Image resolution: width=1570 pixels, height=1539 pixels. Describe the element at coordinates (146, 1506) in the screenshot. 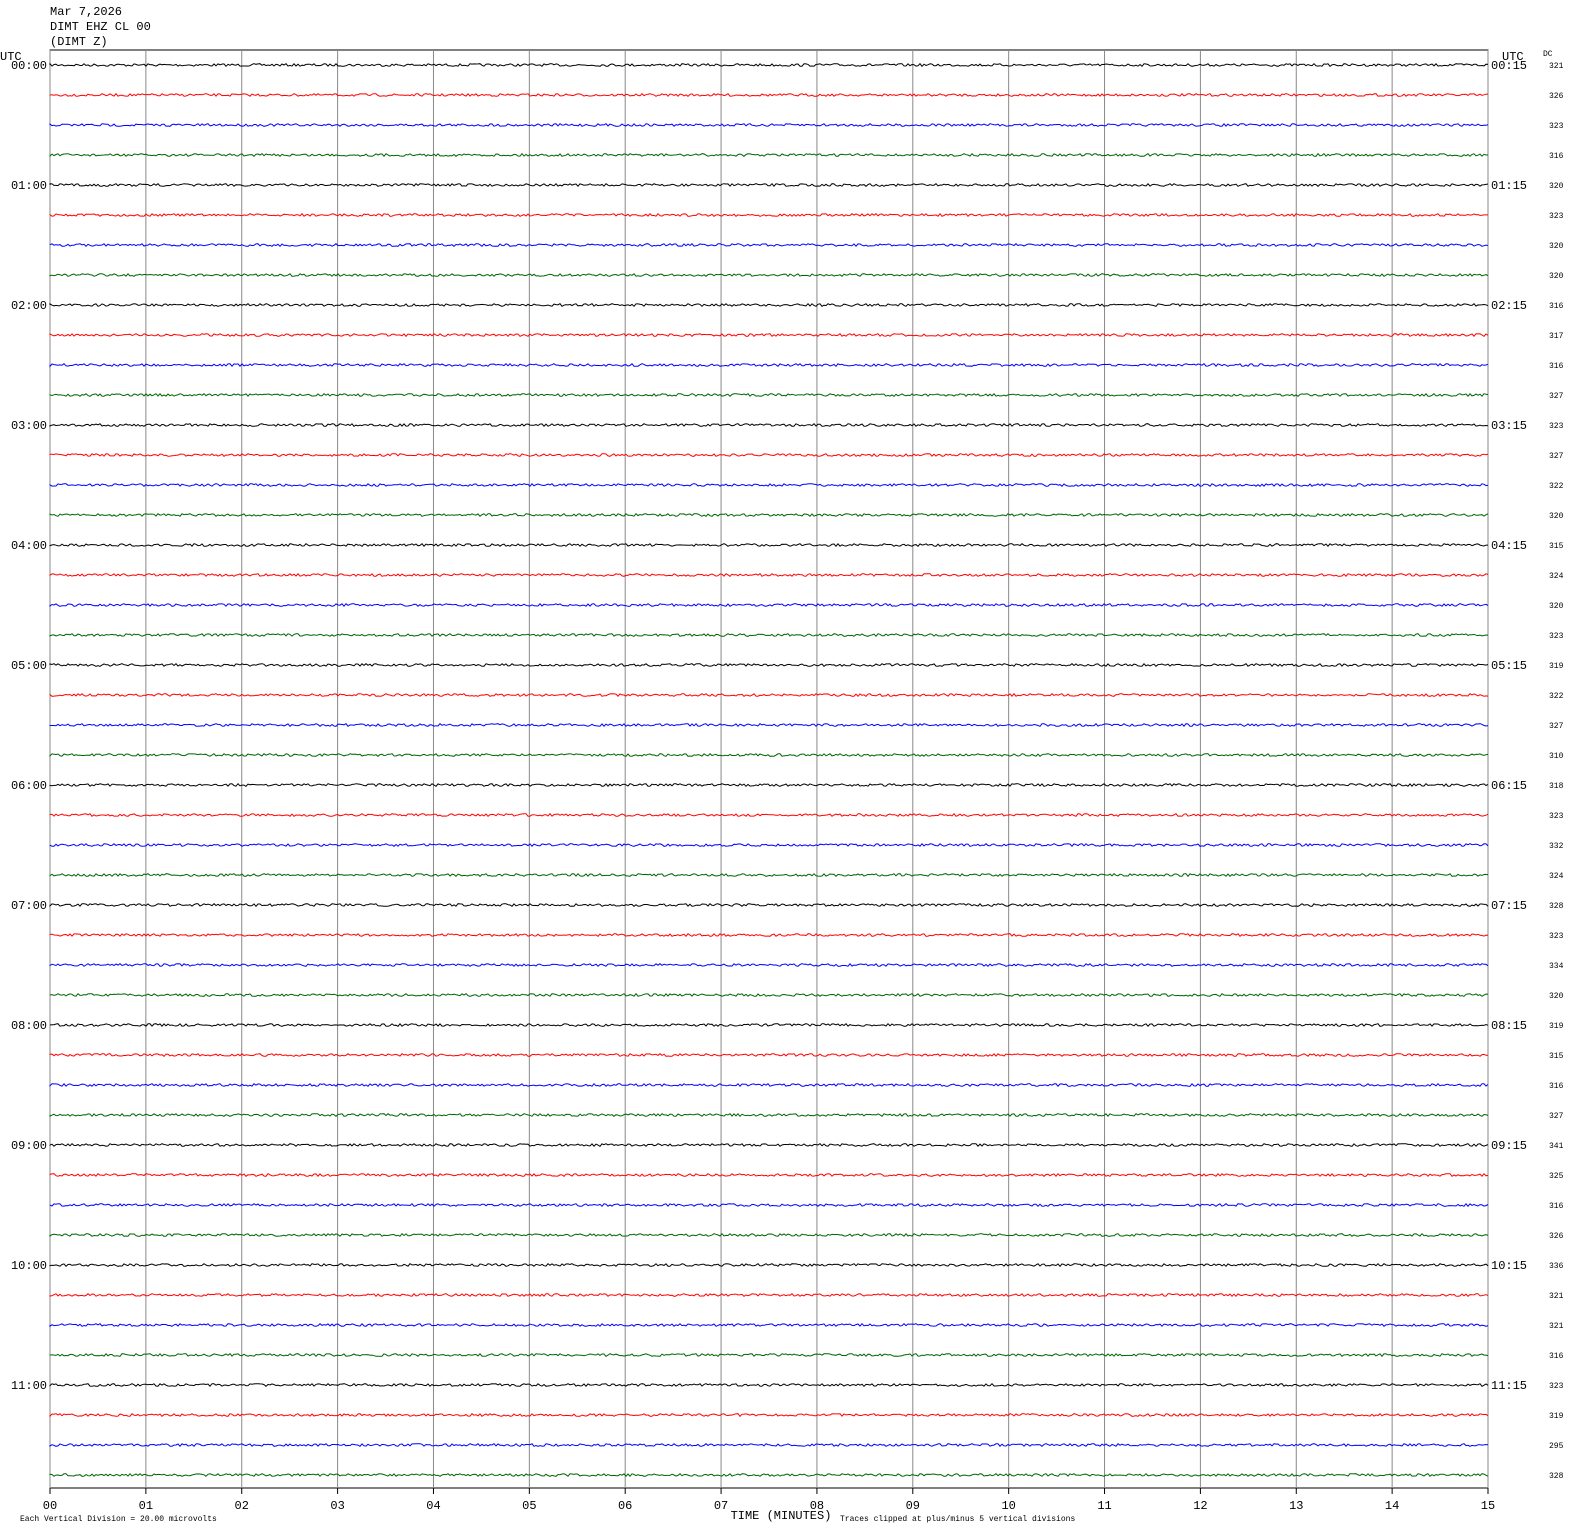

I see `x-tick-label: 01` at that location.